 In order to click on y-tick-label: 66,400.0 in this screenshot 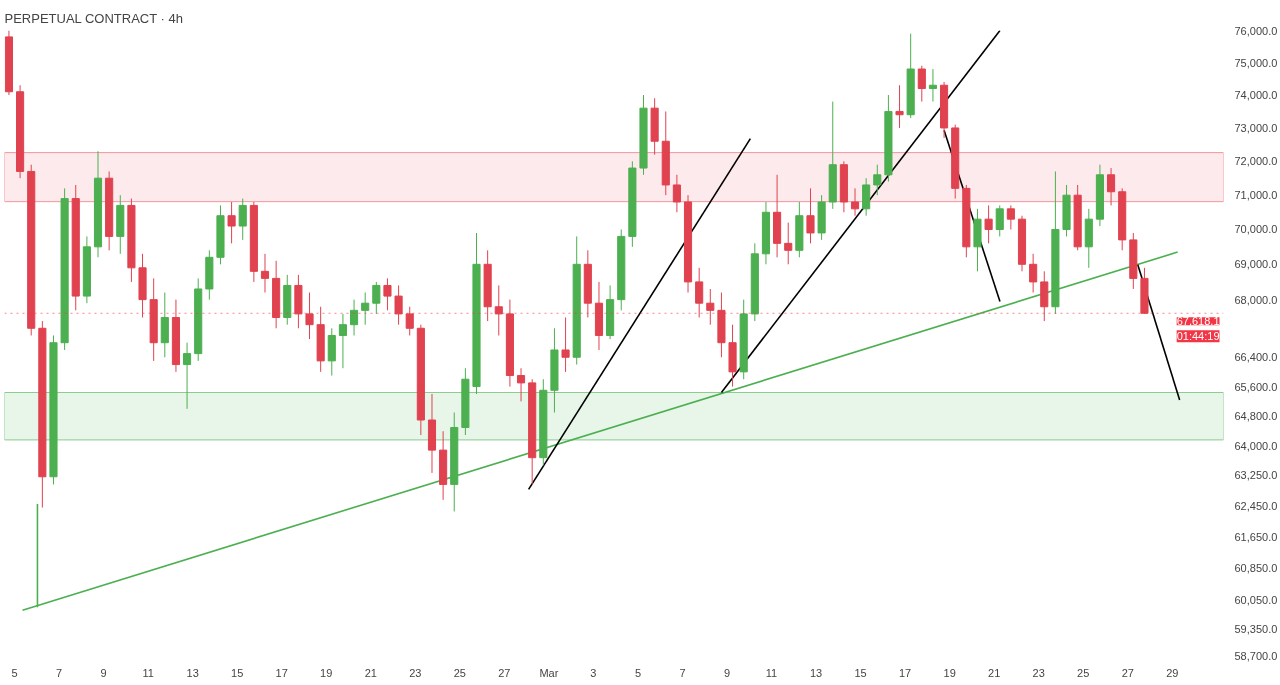, I will do `click(1256, 357)`.